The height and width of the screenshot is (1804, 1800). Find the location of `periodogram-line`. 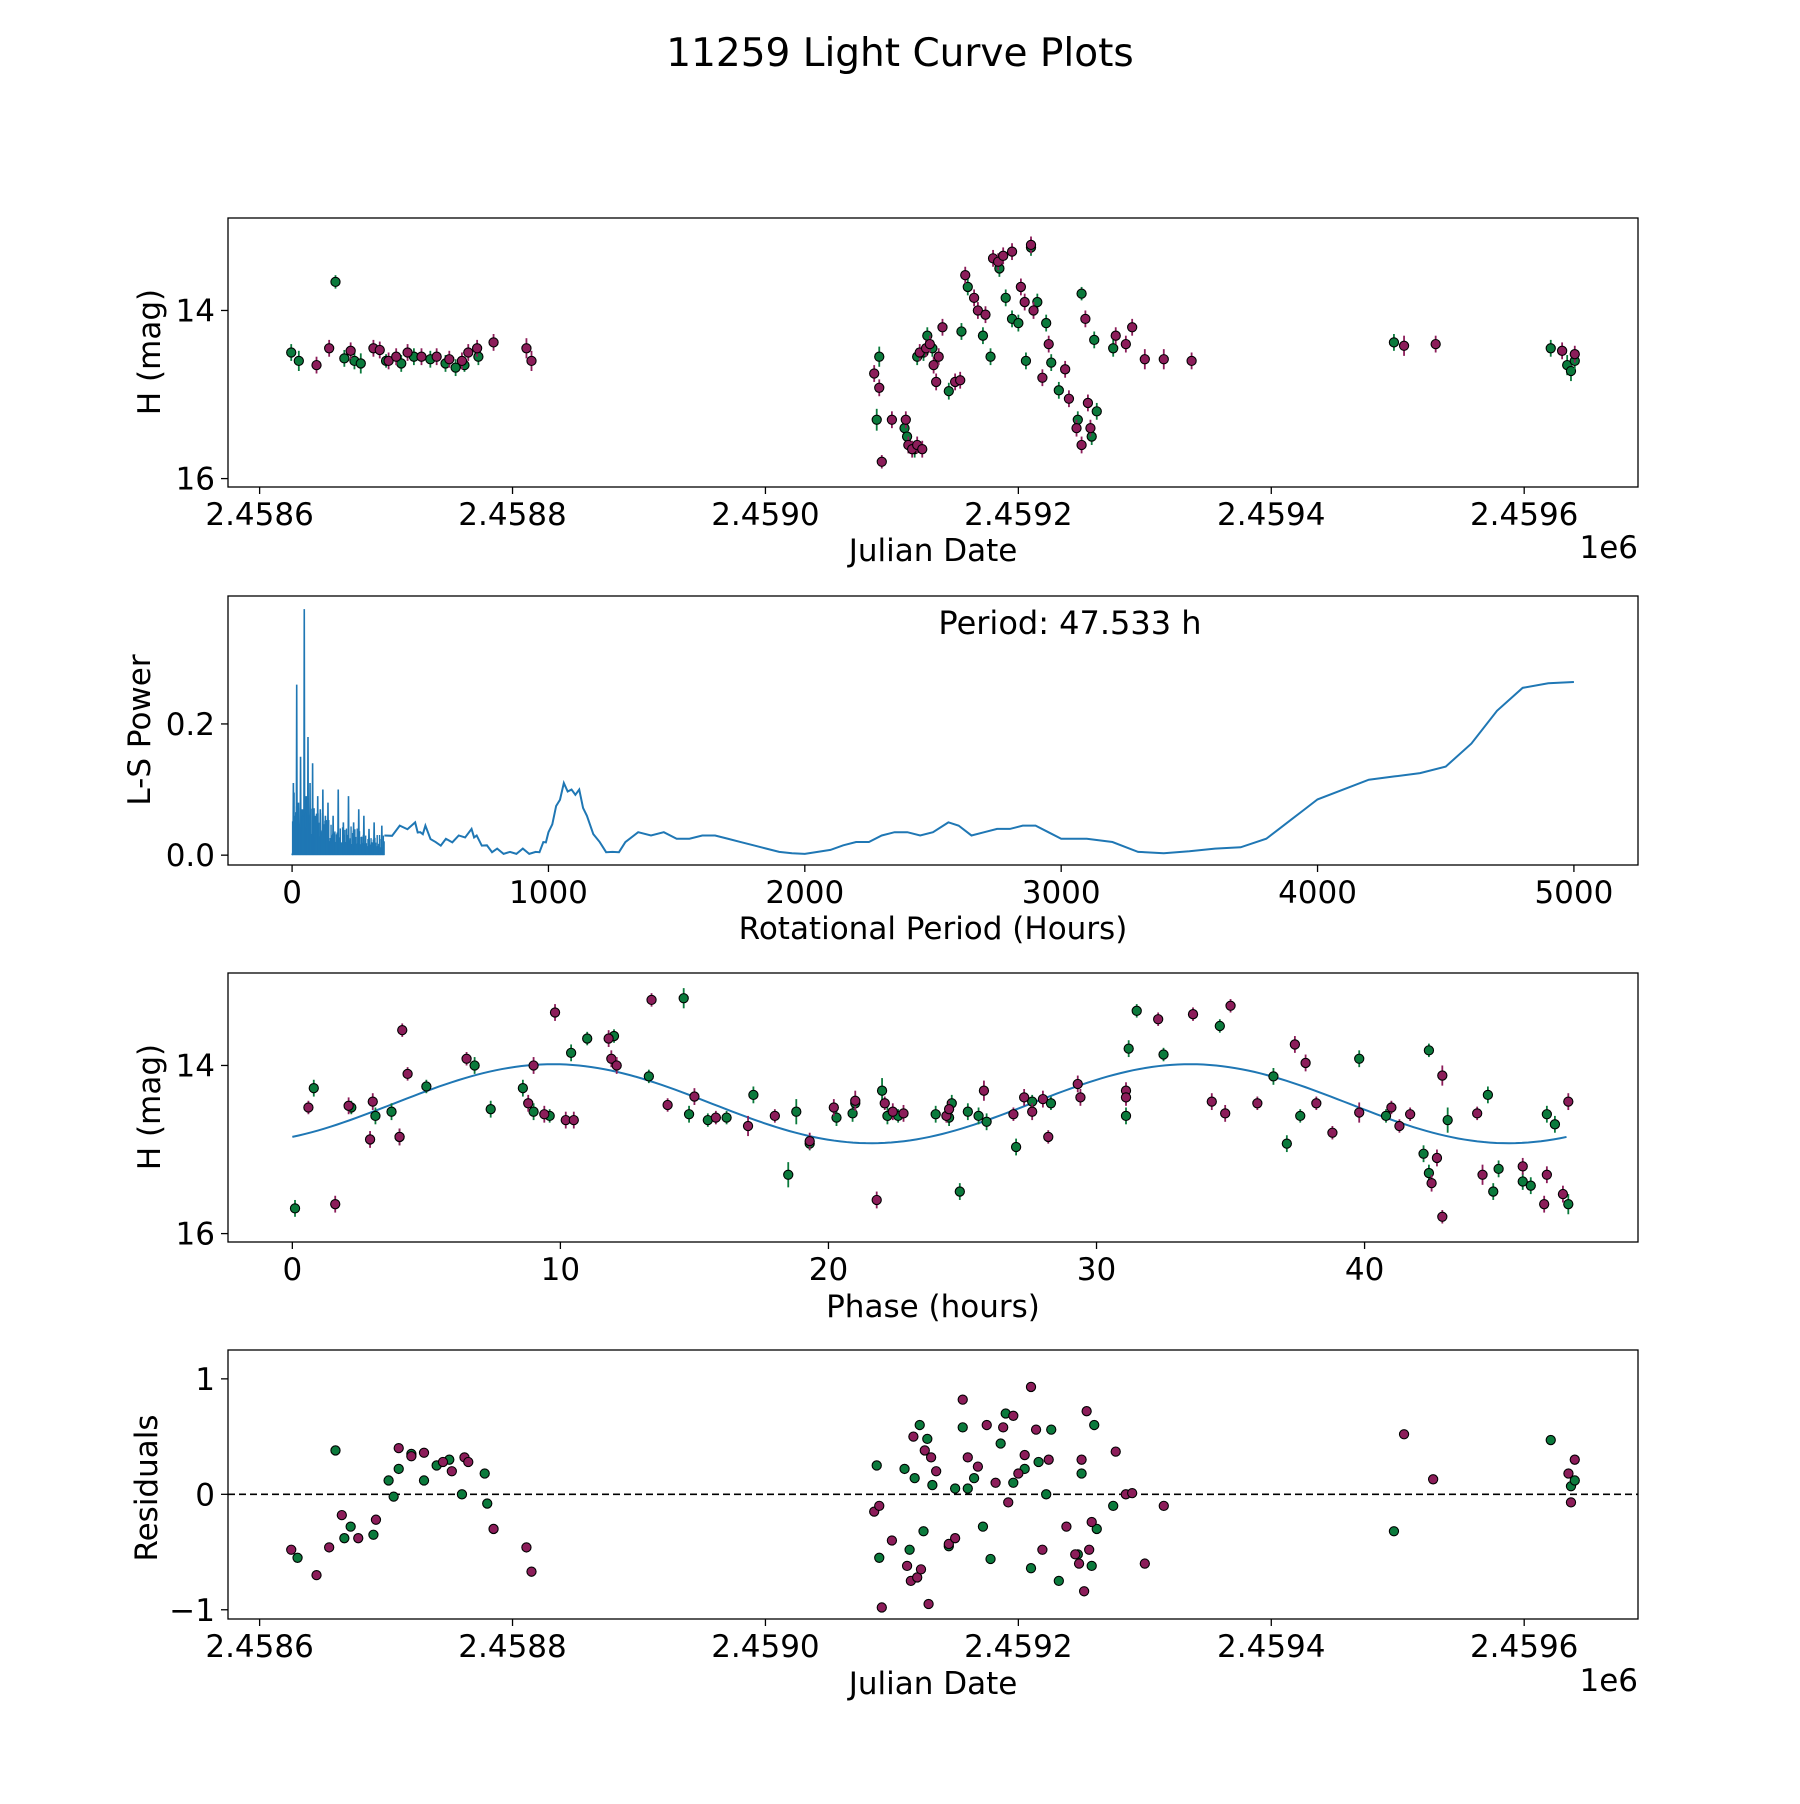

periodogram-line is located at coordinates (979, 767).